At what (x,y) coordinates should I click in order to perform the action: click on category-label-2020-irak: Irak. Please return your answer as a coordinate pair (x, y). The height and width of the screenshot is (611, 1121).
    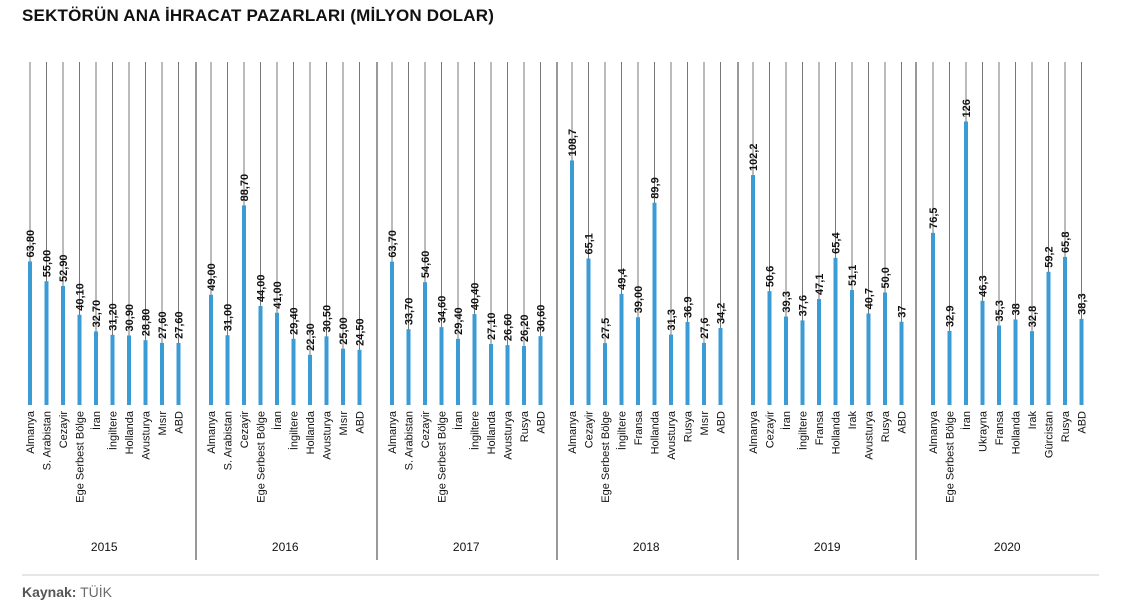
    Looking at the image, I should click on (1033, 420).